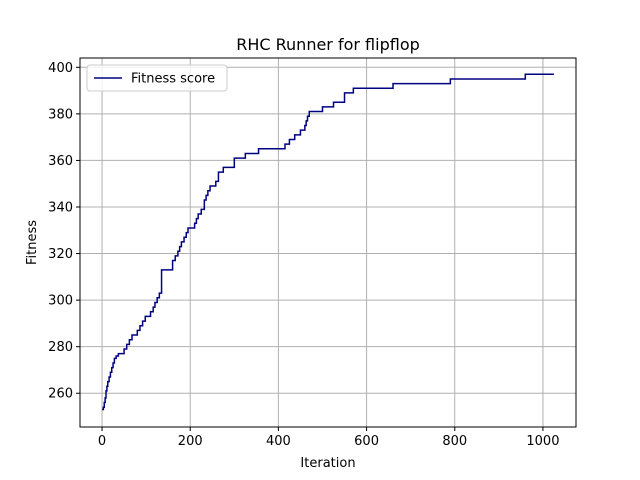 This screenshot has width=640, height=480. Describe the element at coordinates (328, 44) in the screenshot. I see `chart-title: RHC Runner for flipflop` at that location.